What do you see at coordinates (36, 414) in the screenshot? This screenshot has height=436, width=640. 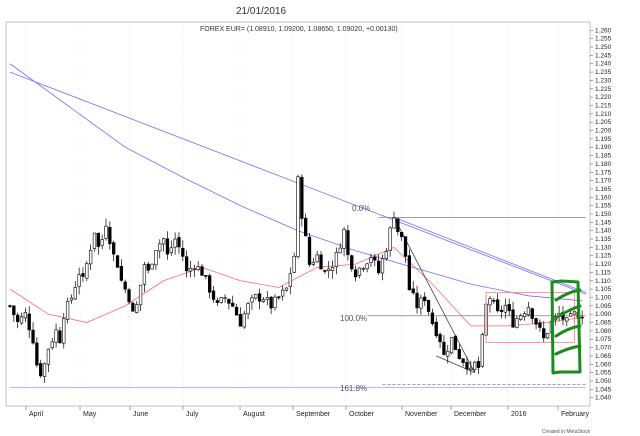 I see `x-tick-label: April` at bounding box center [36, 414].